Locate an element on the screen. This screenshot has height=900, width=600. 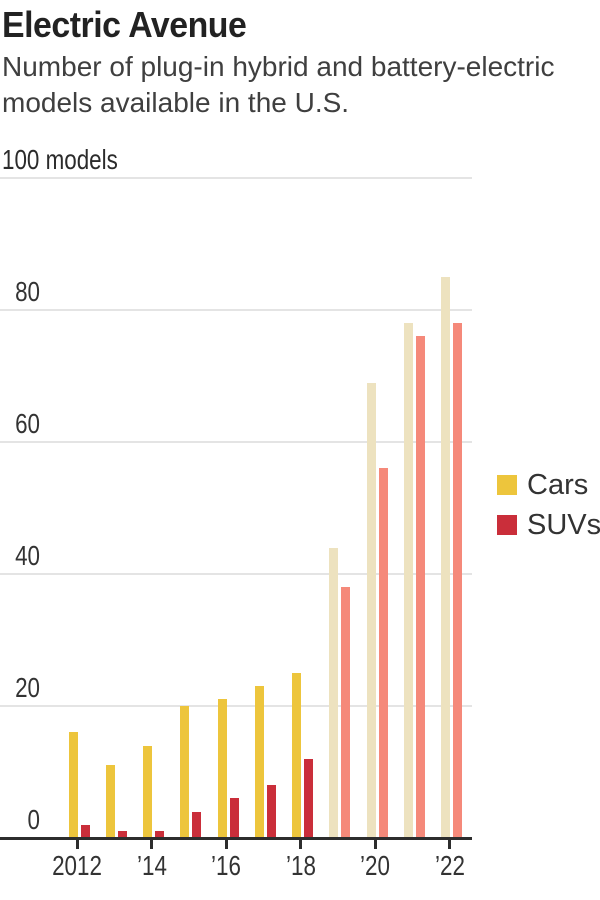
chart-title: Electric Avenue is located at coordinates (124, 24).